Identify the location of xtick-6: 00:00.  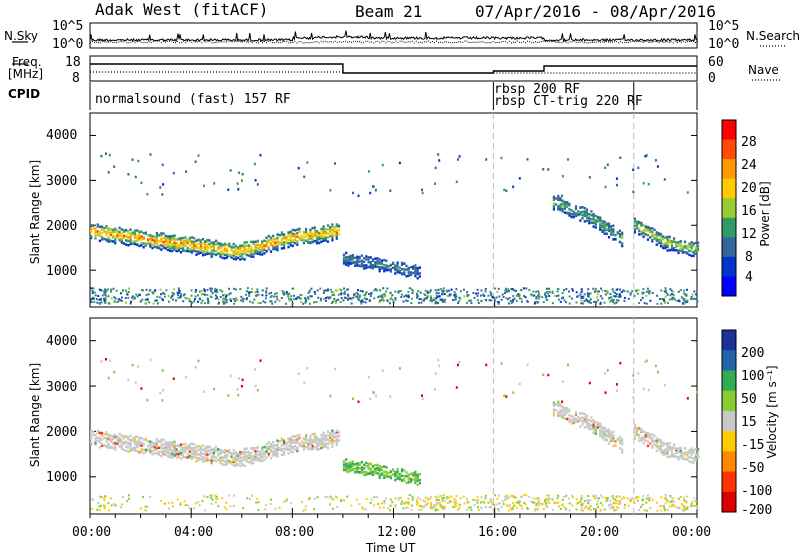
(692, 532).